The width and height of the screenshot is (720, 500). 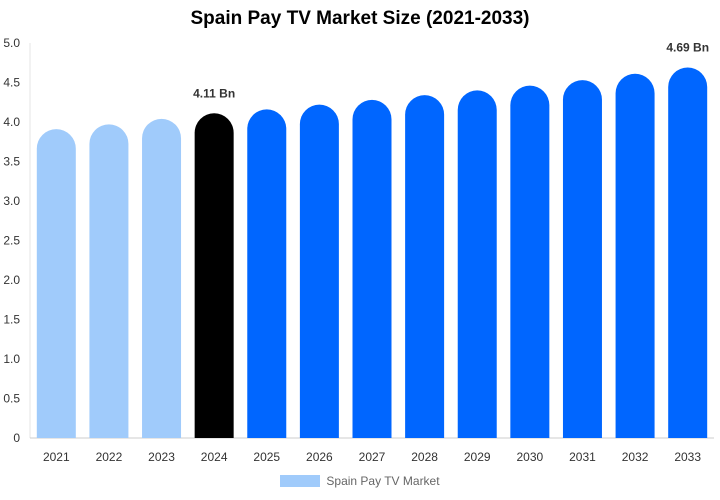 What do you see at coordinates (530, 261) in the screenshot?
I see `bar-2030` at bounding box center [530, 261].